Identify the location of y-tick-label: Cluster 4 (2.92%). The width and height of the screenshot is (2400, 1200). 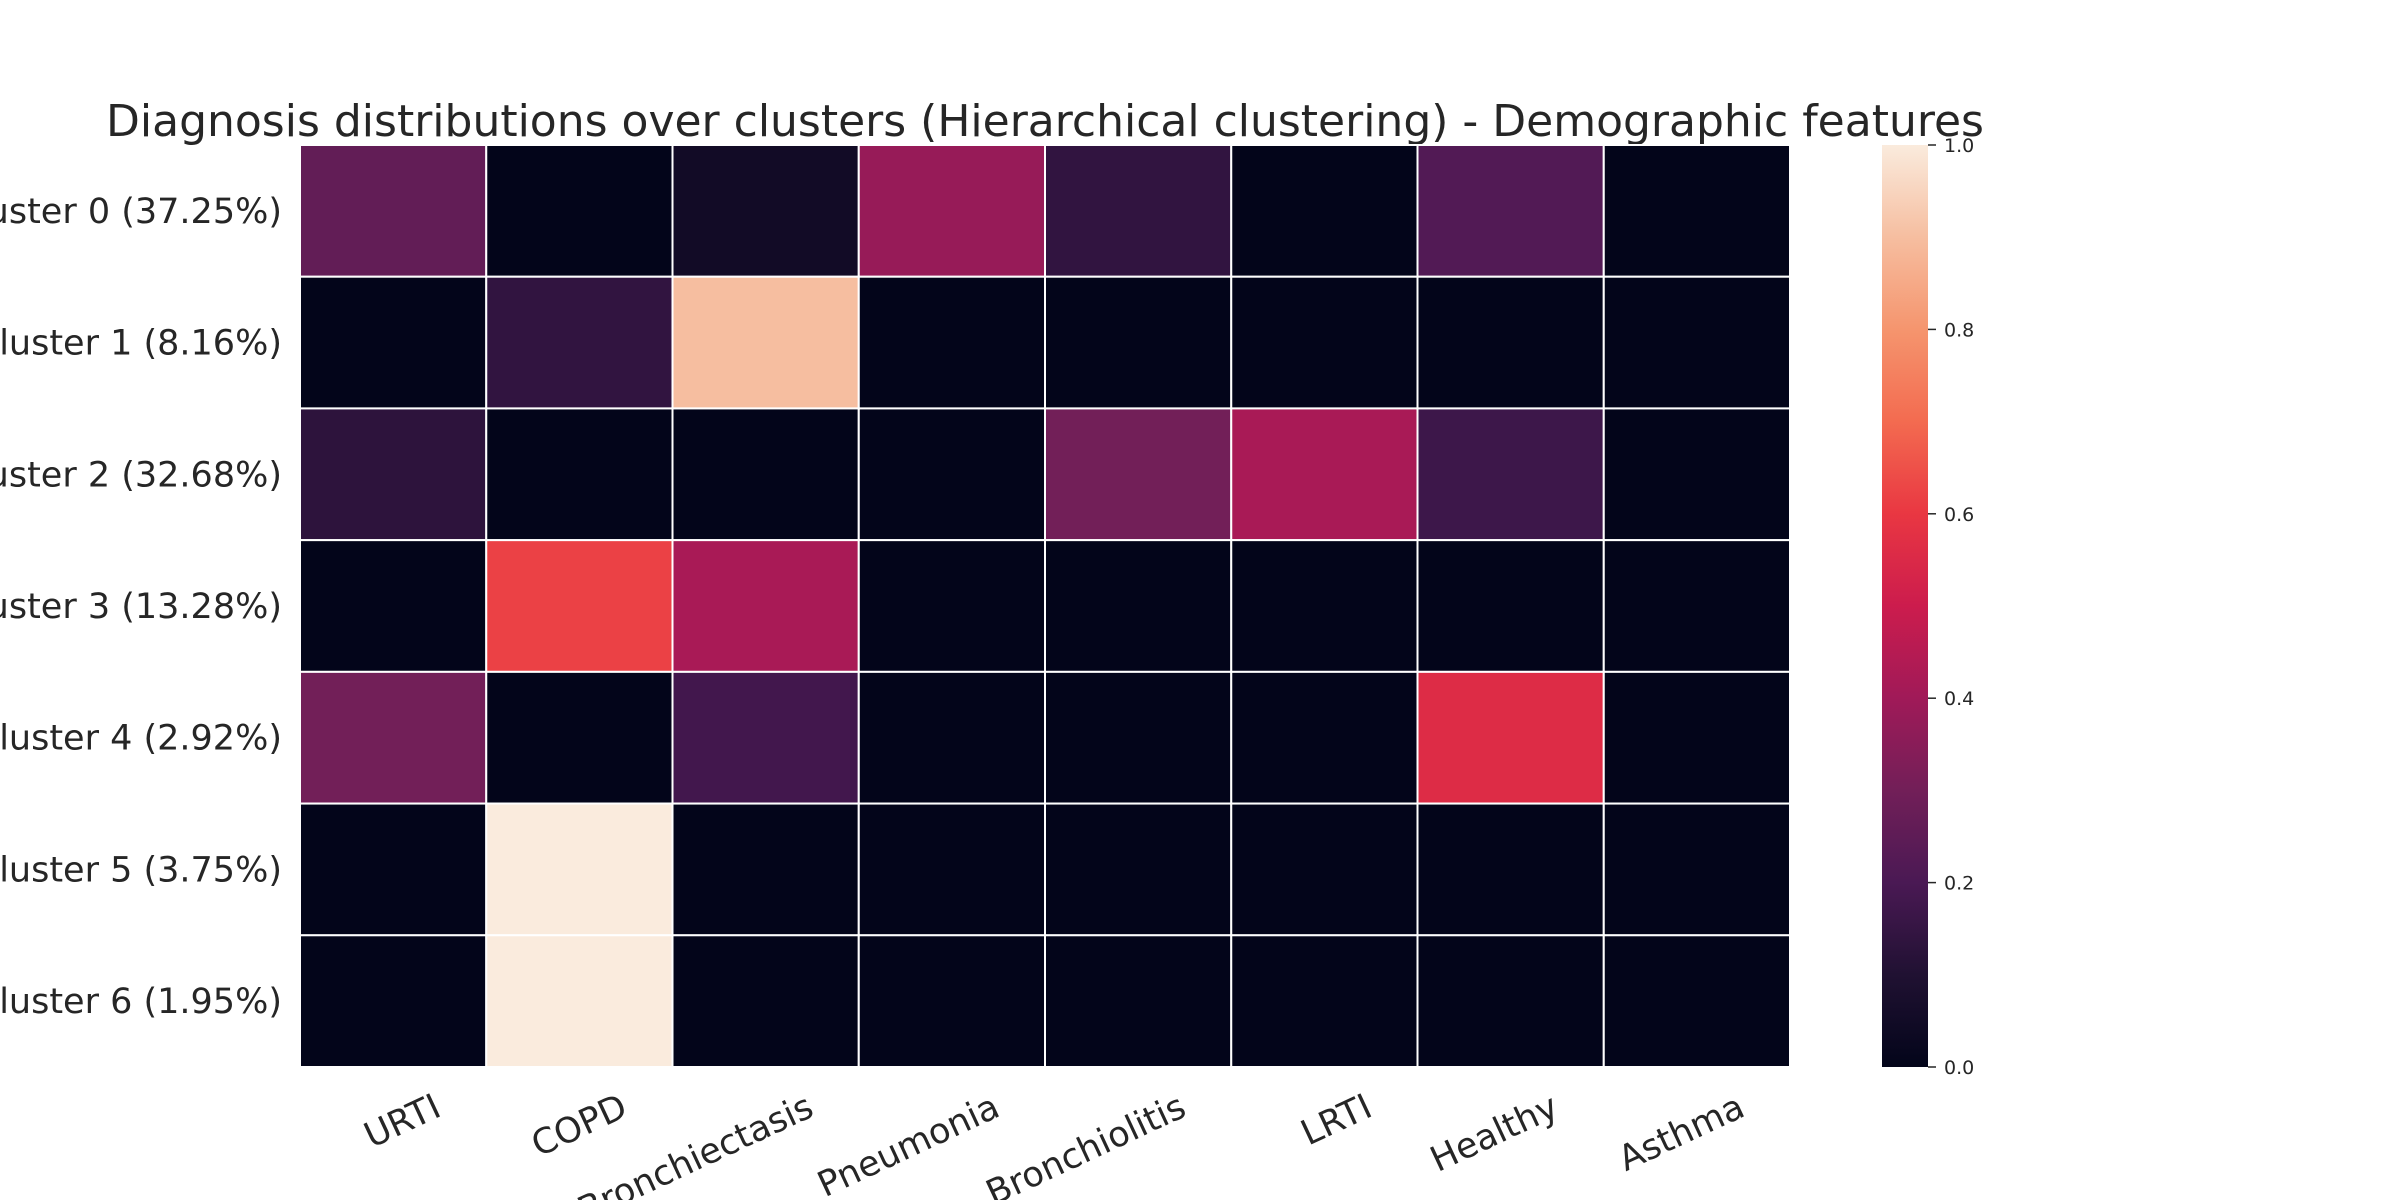
(141, 739).